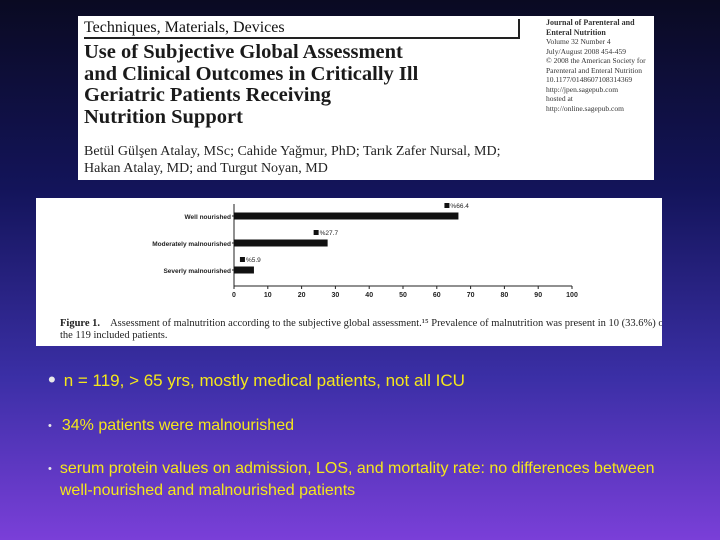 This screenshot has height=540, width=720. Describe the element at coordinates (208, 95) in the screenshot. I see `paper-title-line: Geriatric Patients Receiving` at that location.